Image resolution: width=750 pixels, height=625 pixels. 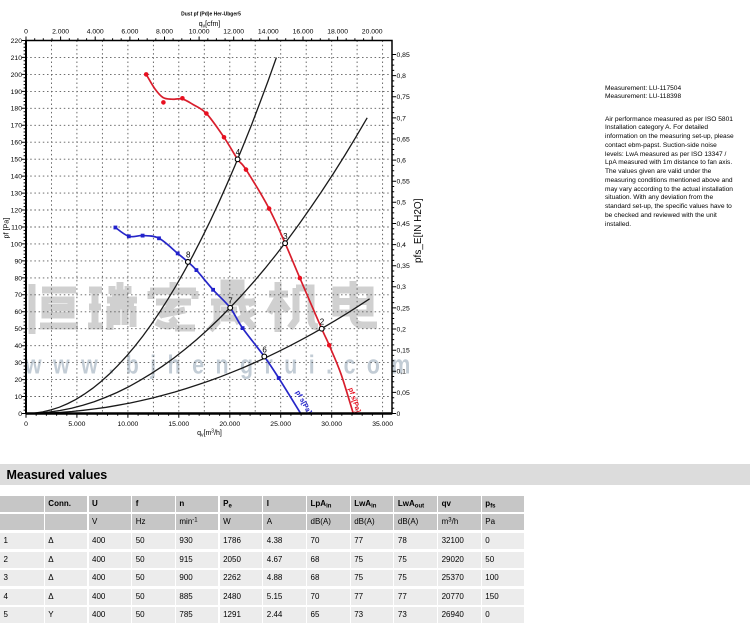 What do you see at coordinates (402, 329) in the screenshot?
I see `svg-text: 0,2` at bounding box center [402, 329].